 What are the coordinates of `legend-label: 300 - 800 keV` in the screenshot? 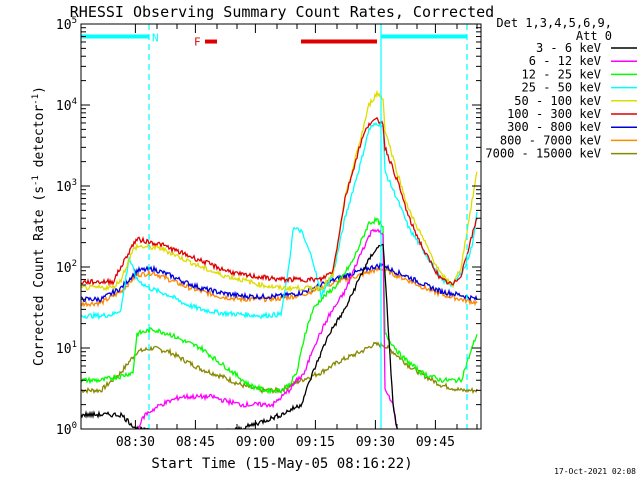 It's located at (554, 127).